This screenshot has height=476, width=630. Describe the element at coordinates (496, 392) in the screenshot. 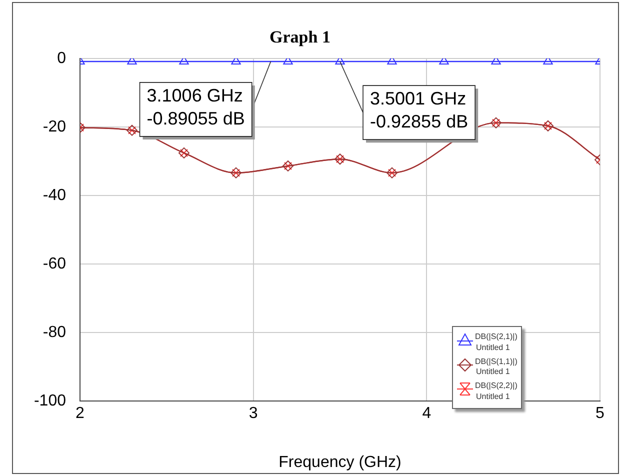

I see `legend-label: DB(|S(2,2)|) Untitled 1` at that location.